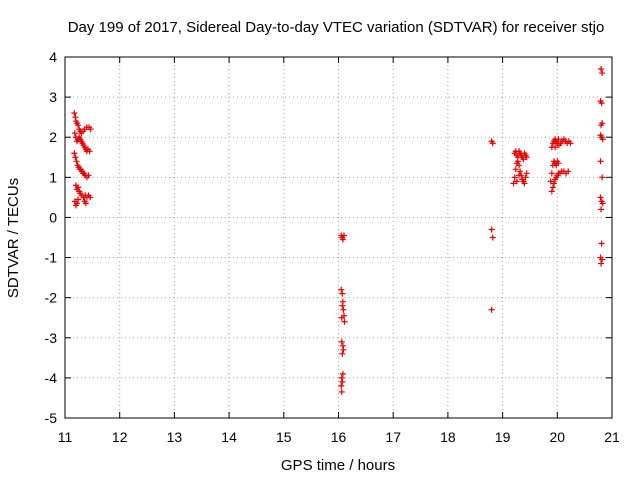 This screenshot has width=640, height=480. What do you see at coordinates (53, 97) in the screenshot?
I see `y-tick-label: 3` at bounding box center [53, 97].